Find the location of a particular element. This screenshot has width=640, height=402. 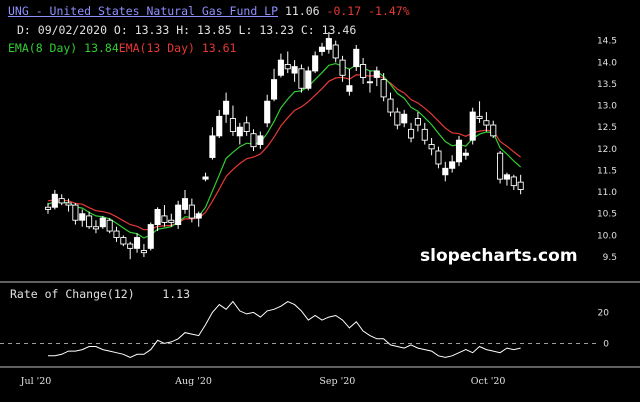

time-tick-label: Aug '20 is located at coordinates (193, 381).